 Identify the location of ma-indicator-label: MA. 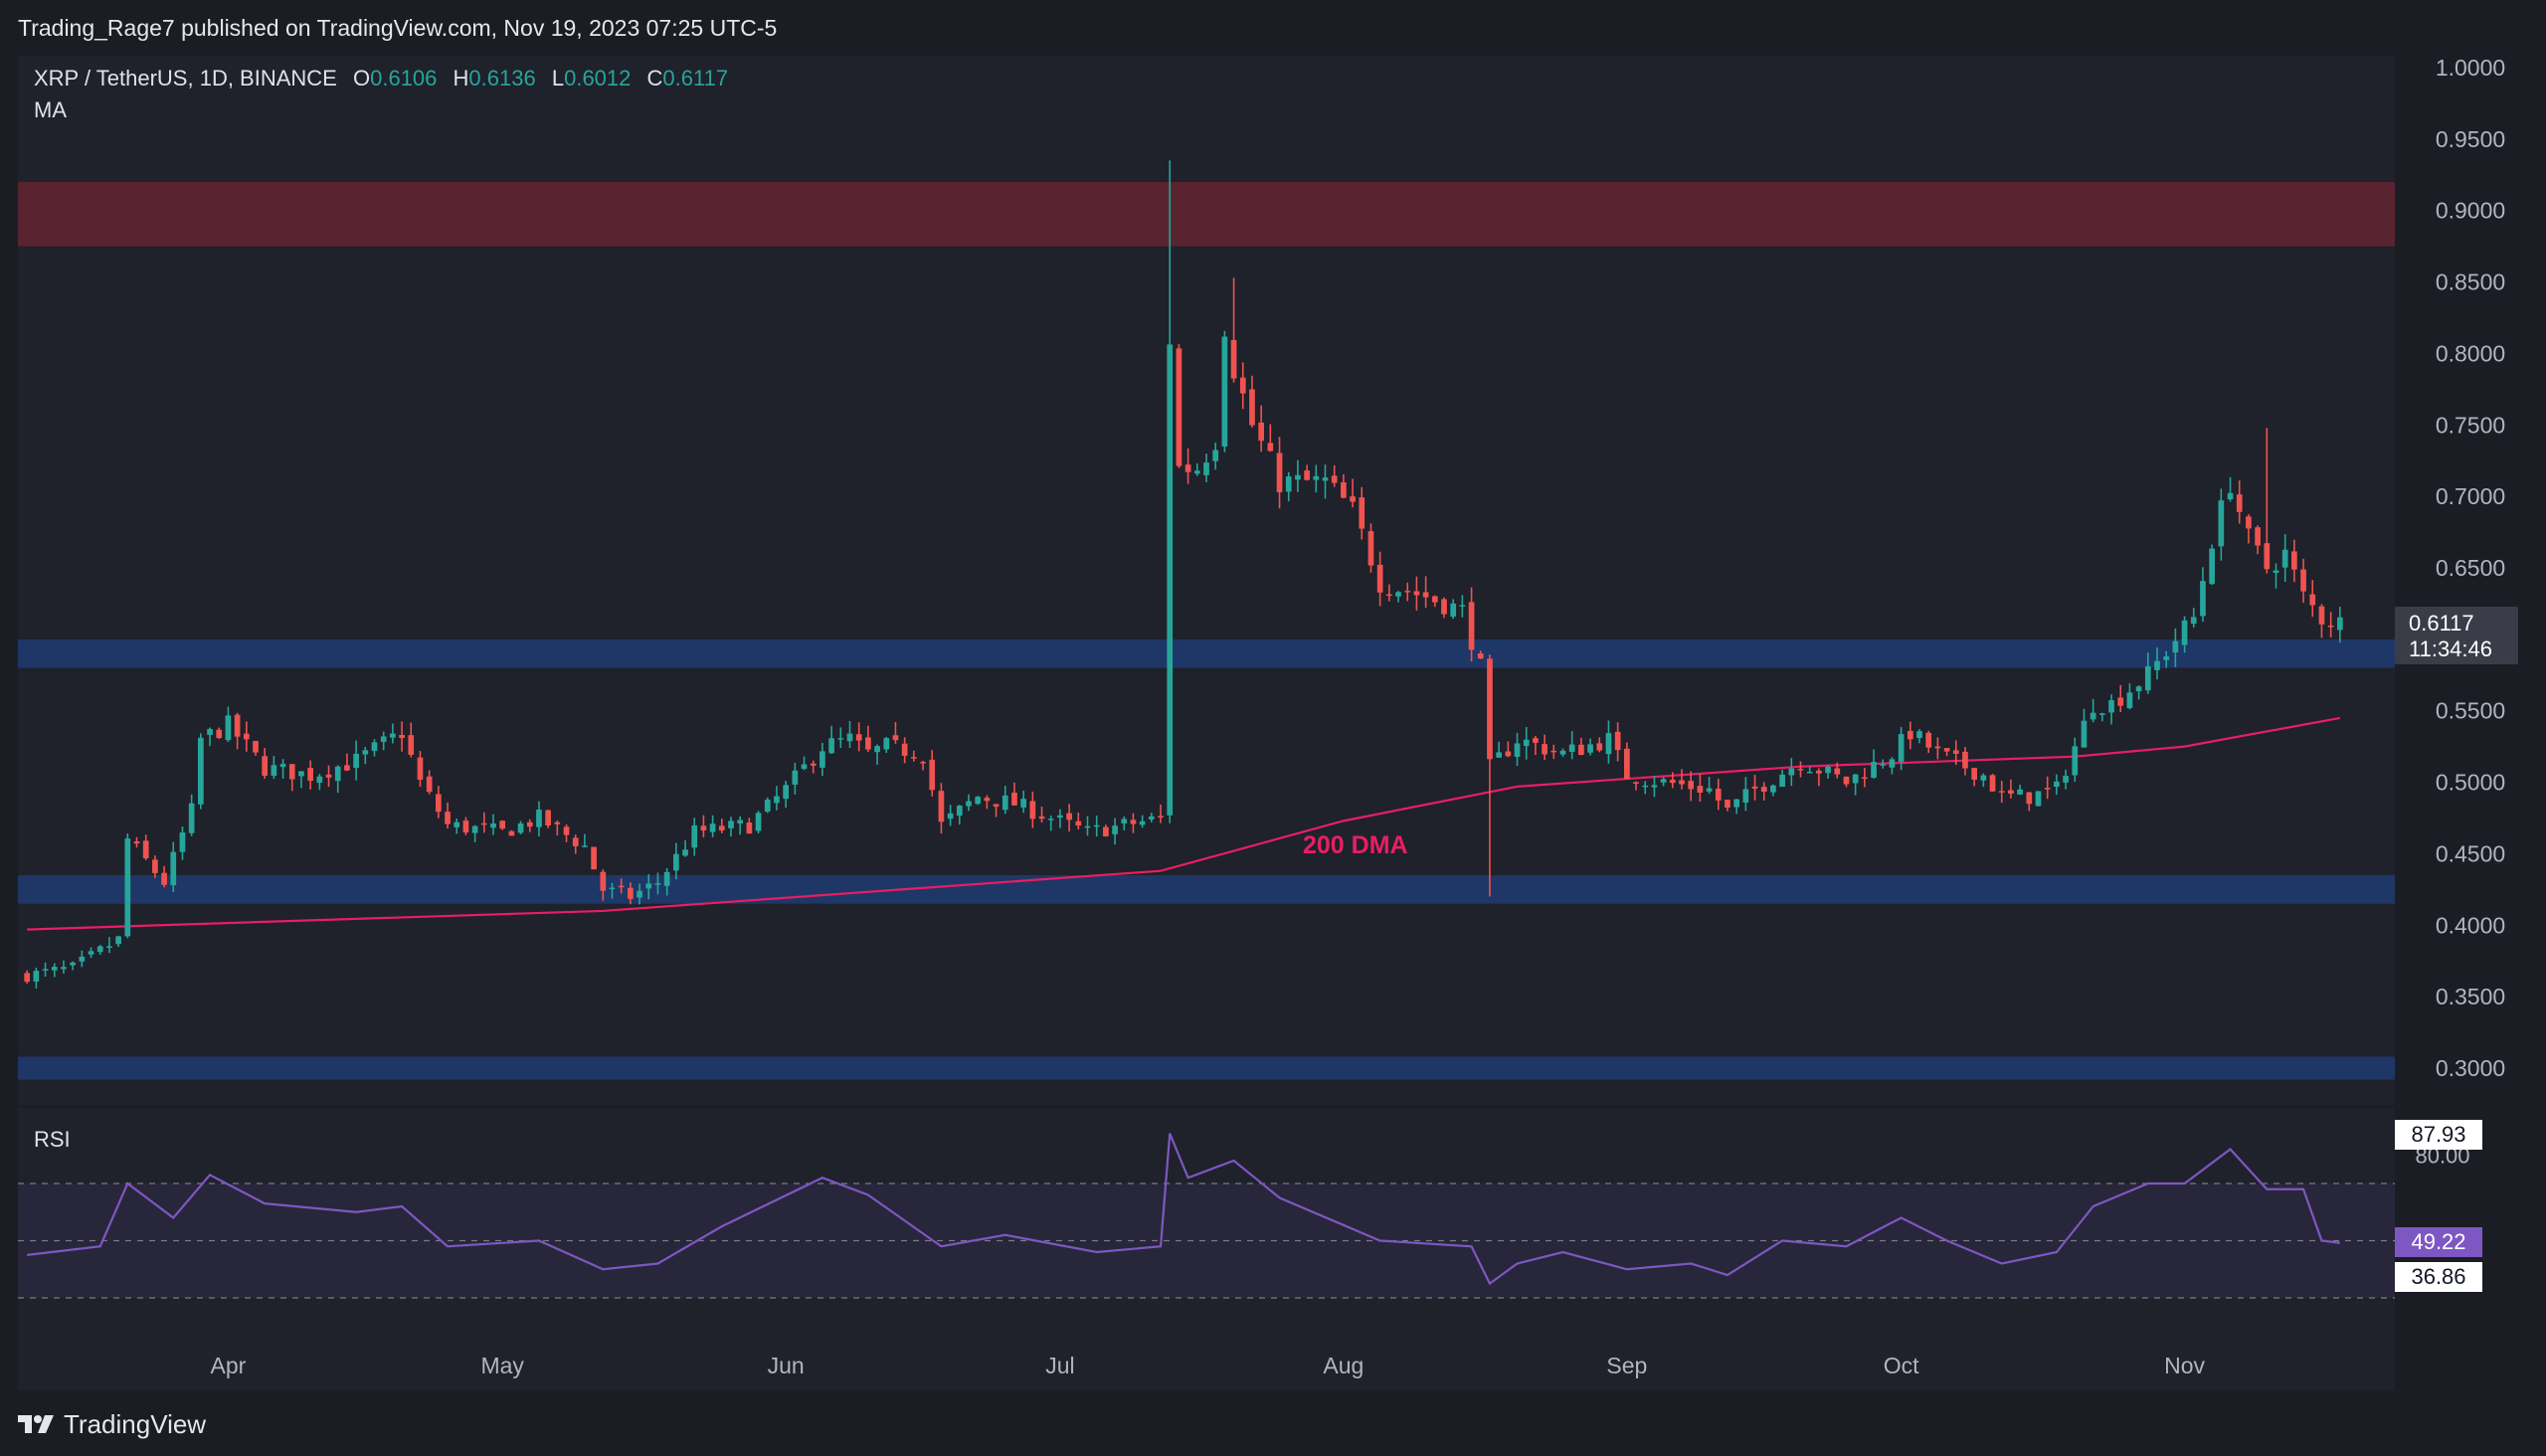
(50, 109).